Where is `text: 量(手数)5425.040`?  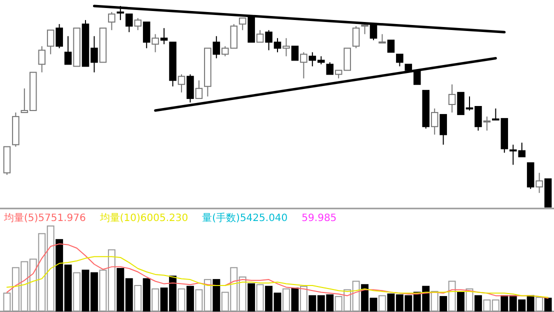
text: 量(手数)5425.040 is located at coordinates (245, 218).